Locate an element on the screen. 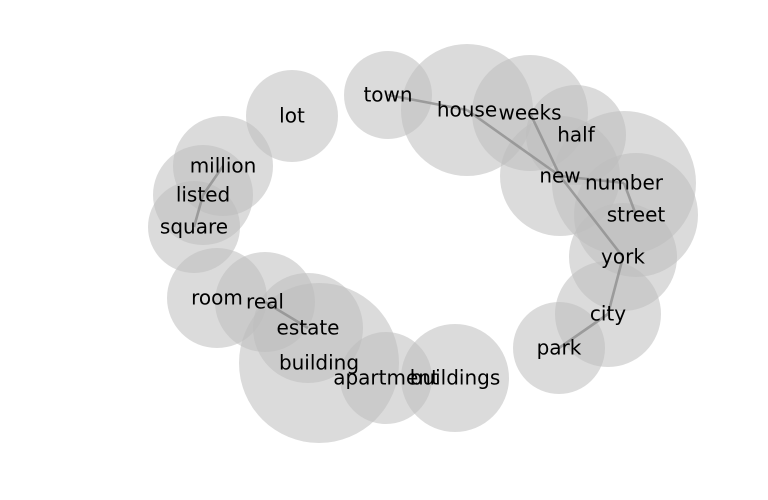  node-label-new: new is located at coordinates (559, 176).